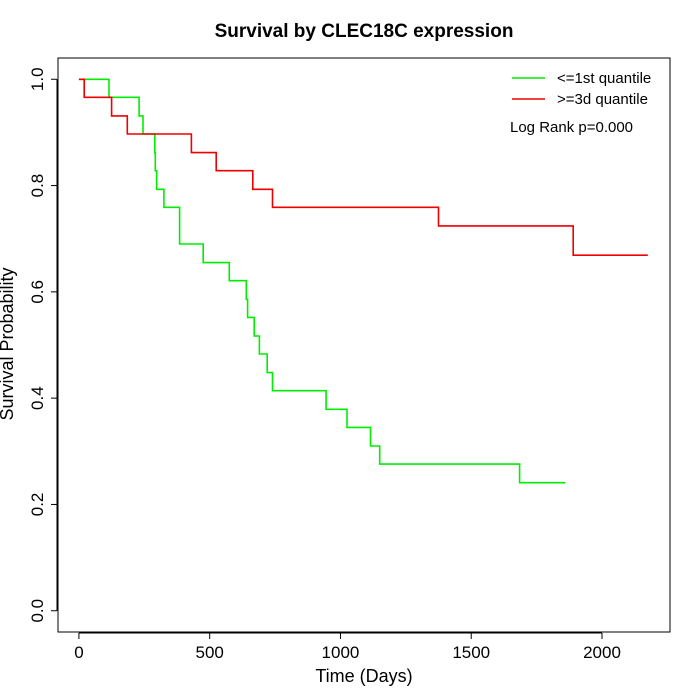 This screenshot has width=700, height=700. I want to click on y-tick-label: 1.0, so click(37, 79).